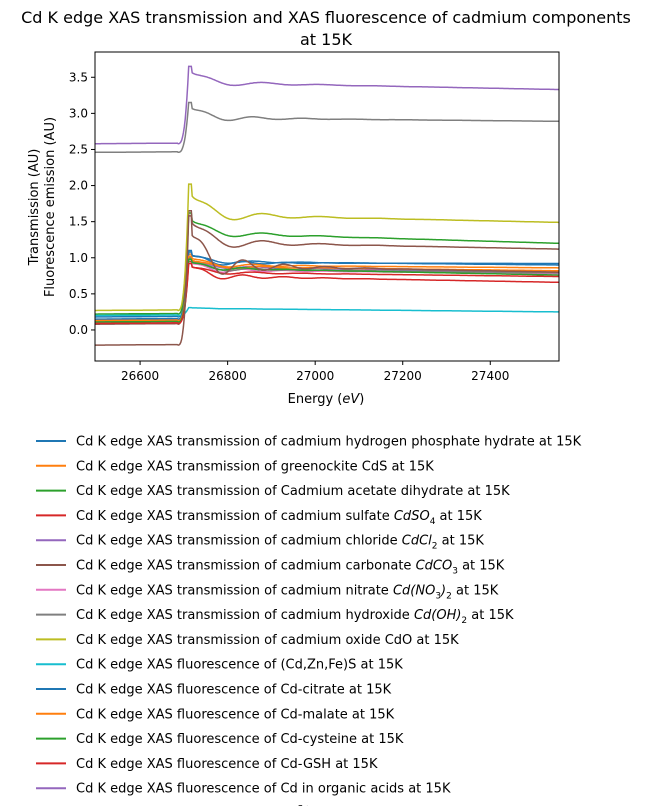  I want to click on x-axis-ticks: 26600 26800 27000 27200 27400, so click(315, 372).